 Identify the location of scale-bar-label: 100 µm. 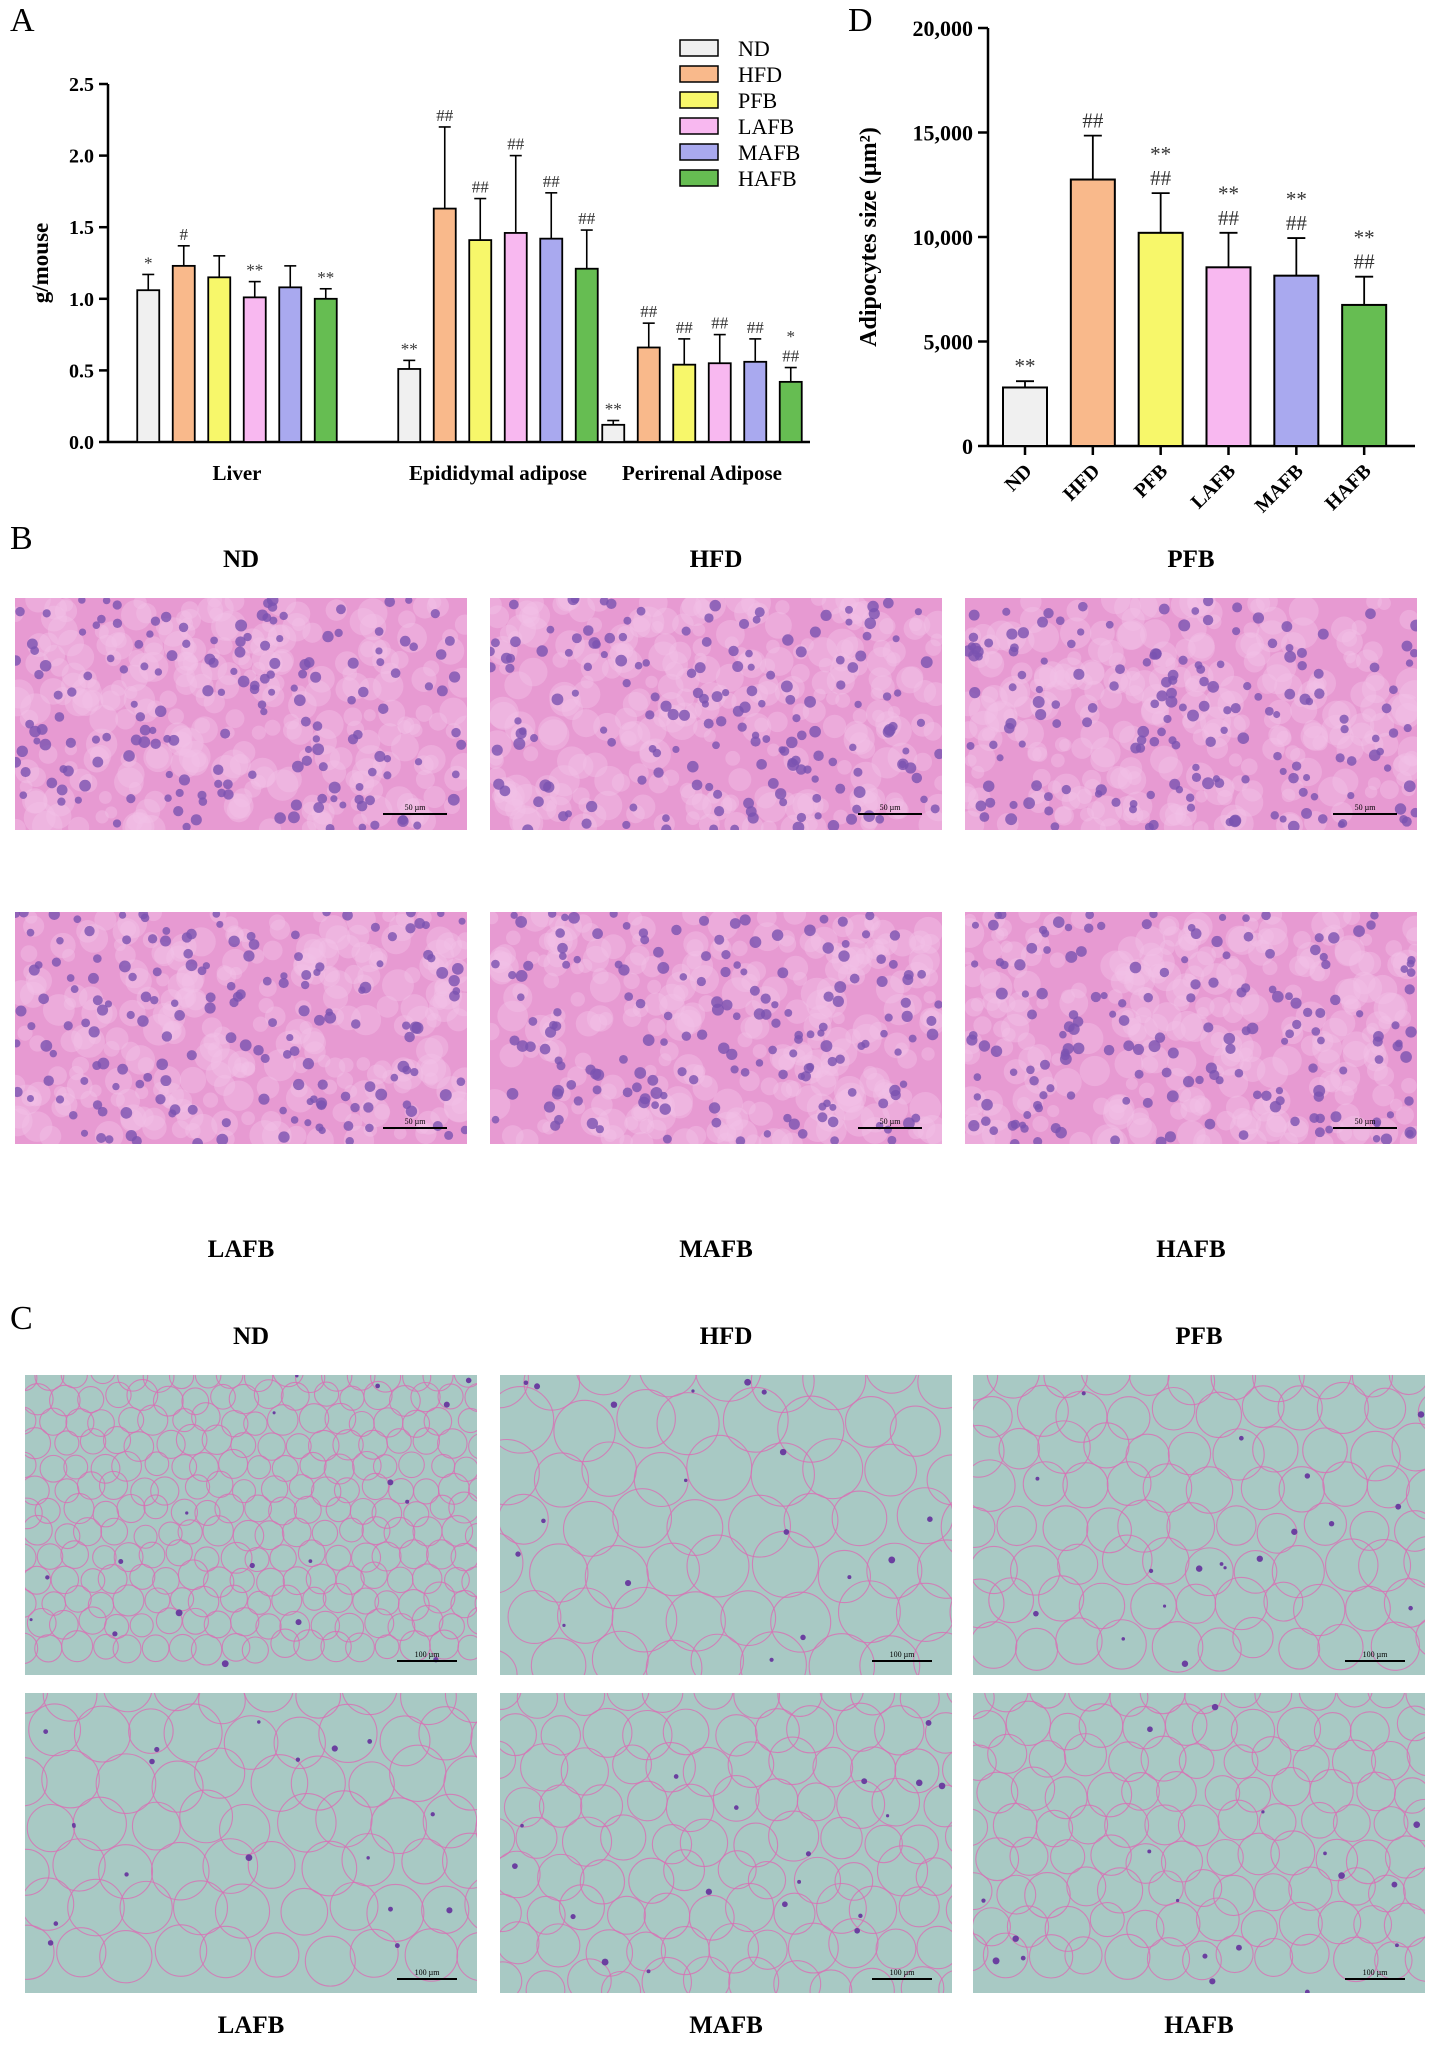
(428, 1654).